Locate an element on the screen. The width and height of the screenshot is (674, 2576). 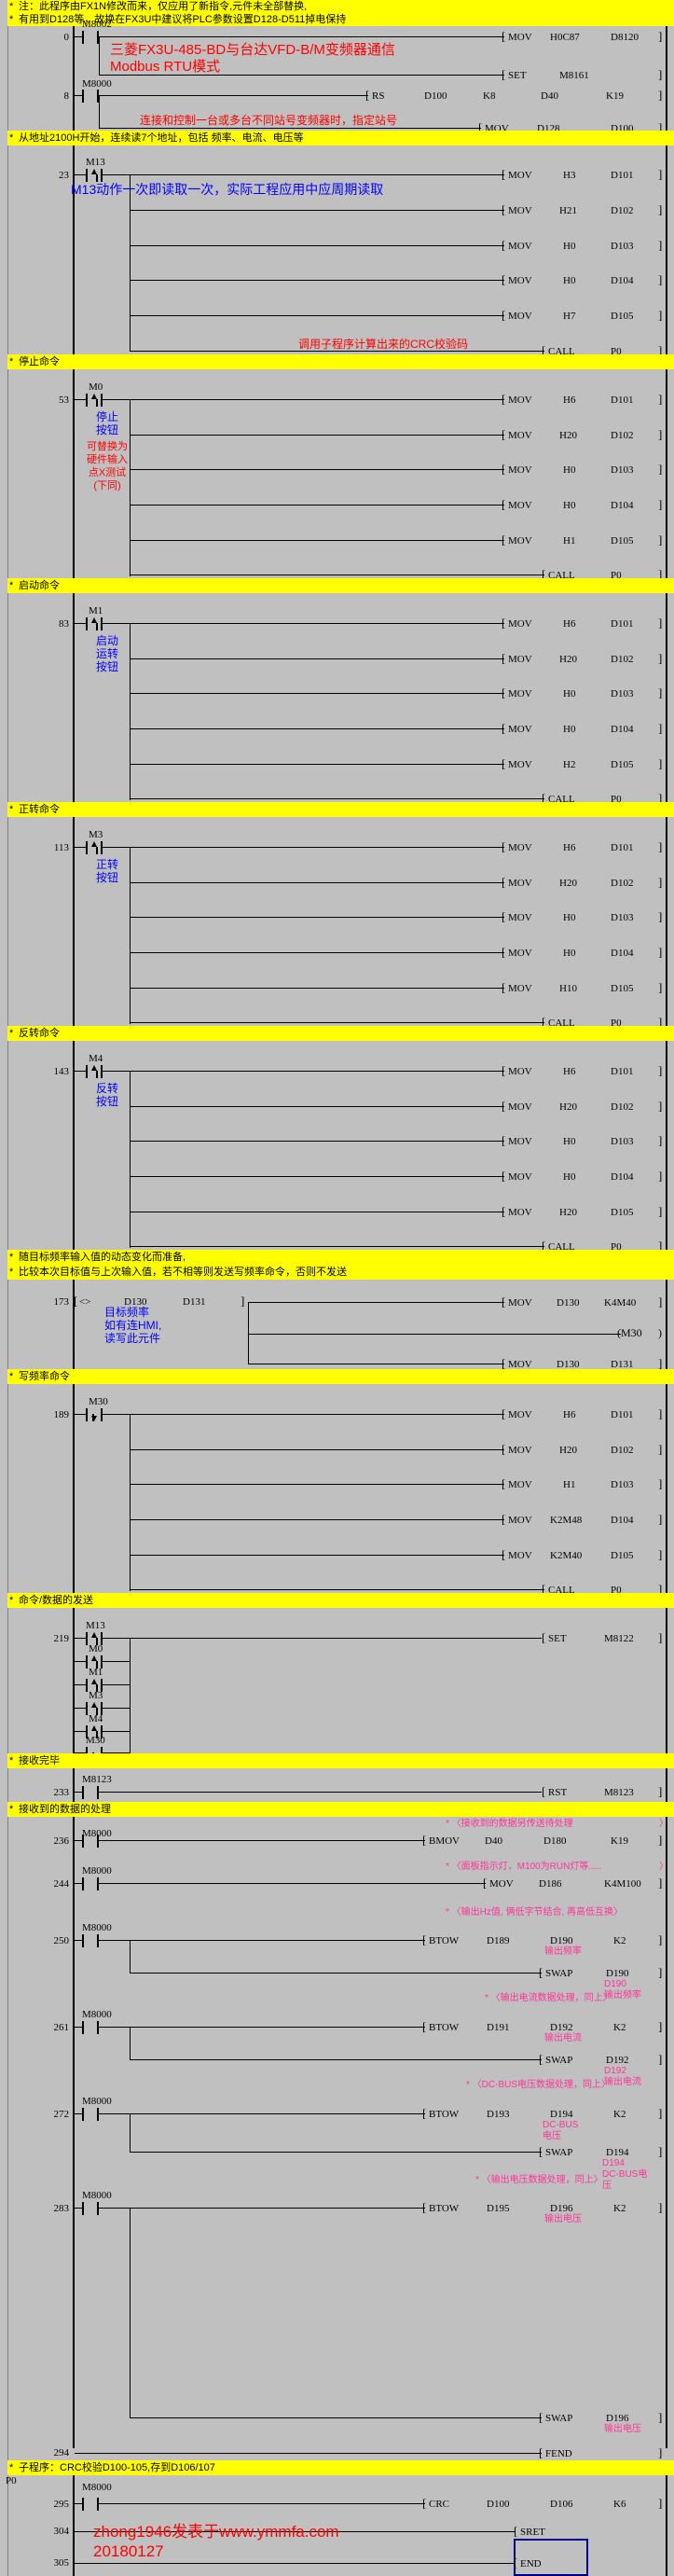
out-cur-label: 输出电流 is located at coordinates (563, 2038).